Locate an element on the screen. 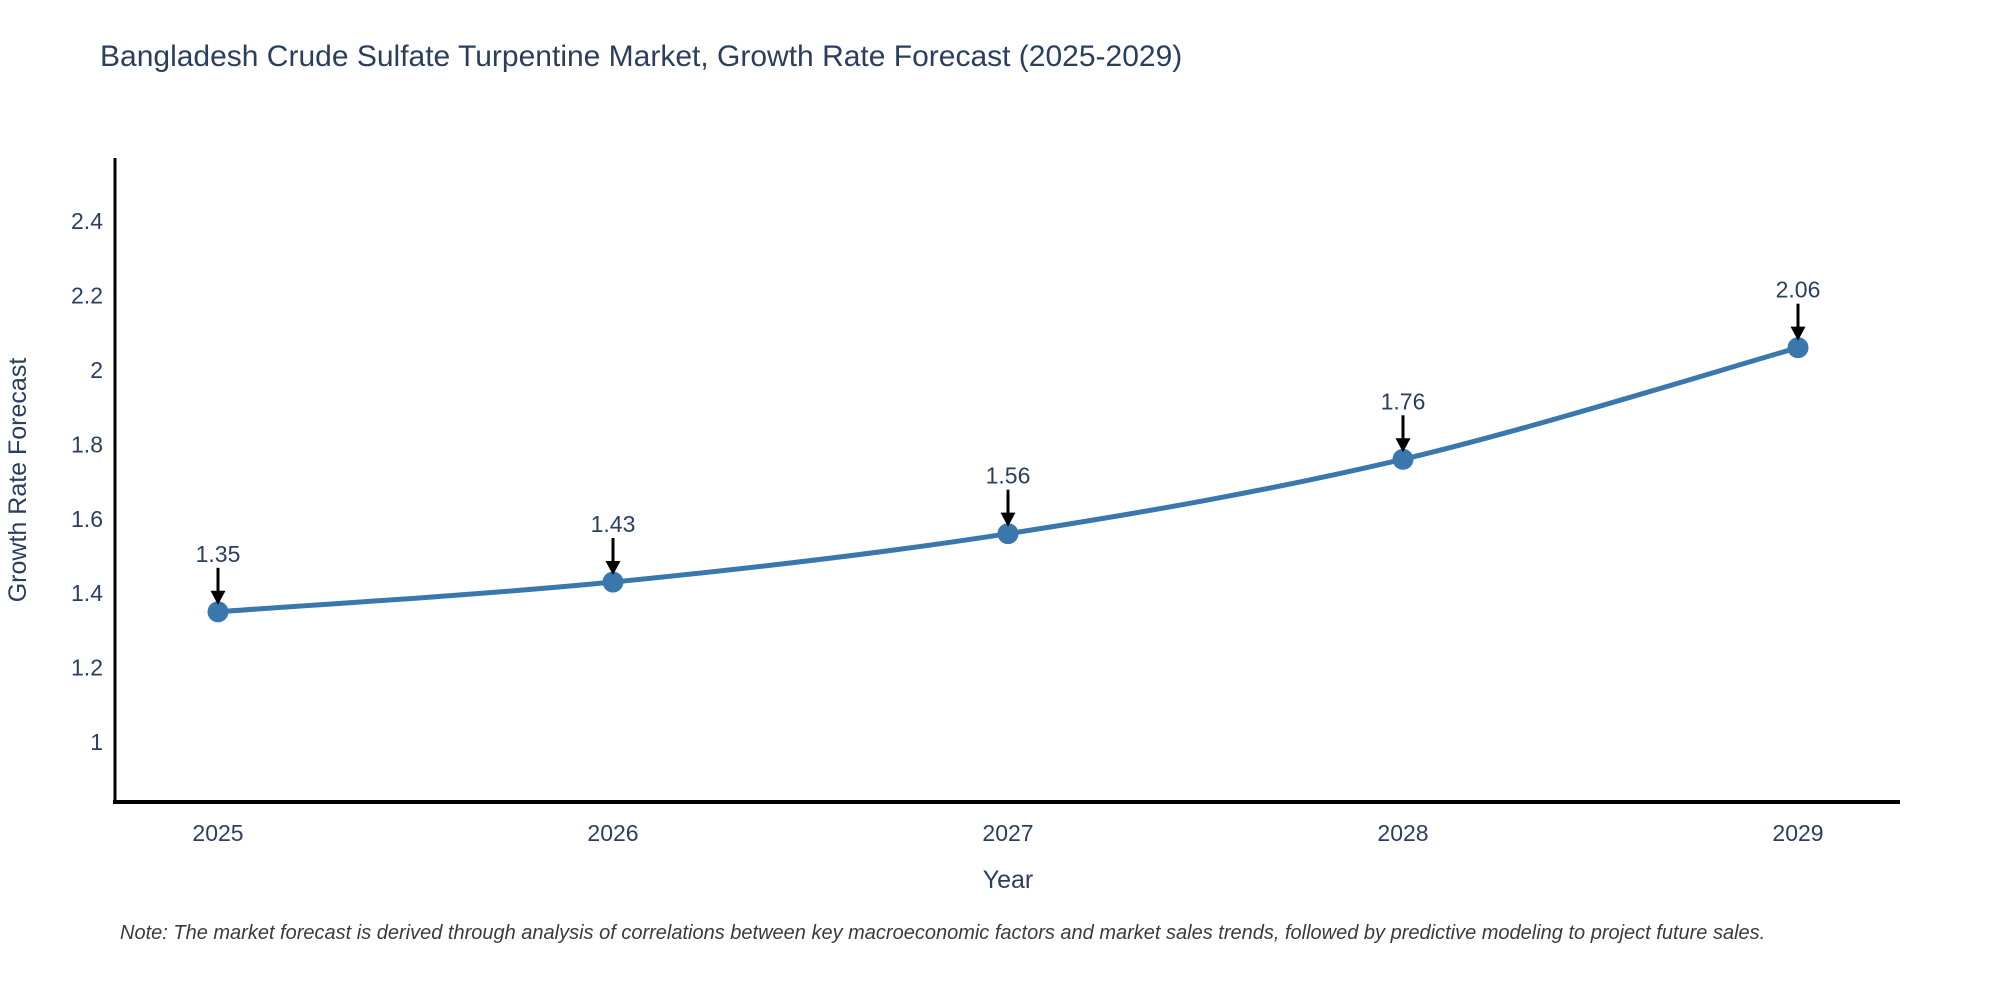 This screenshot has width=2000, height=1000. annotation-label: 1.43 is located at coordinates (613, 524).